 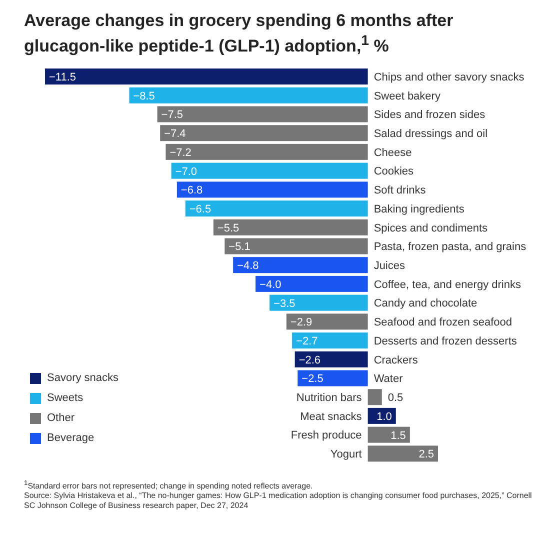 What do you see at coordinates (331, 416) in the screenshot?
I see `y-tick-label: Meat snacks` at bounding box center [331, 416].